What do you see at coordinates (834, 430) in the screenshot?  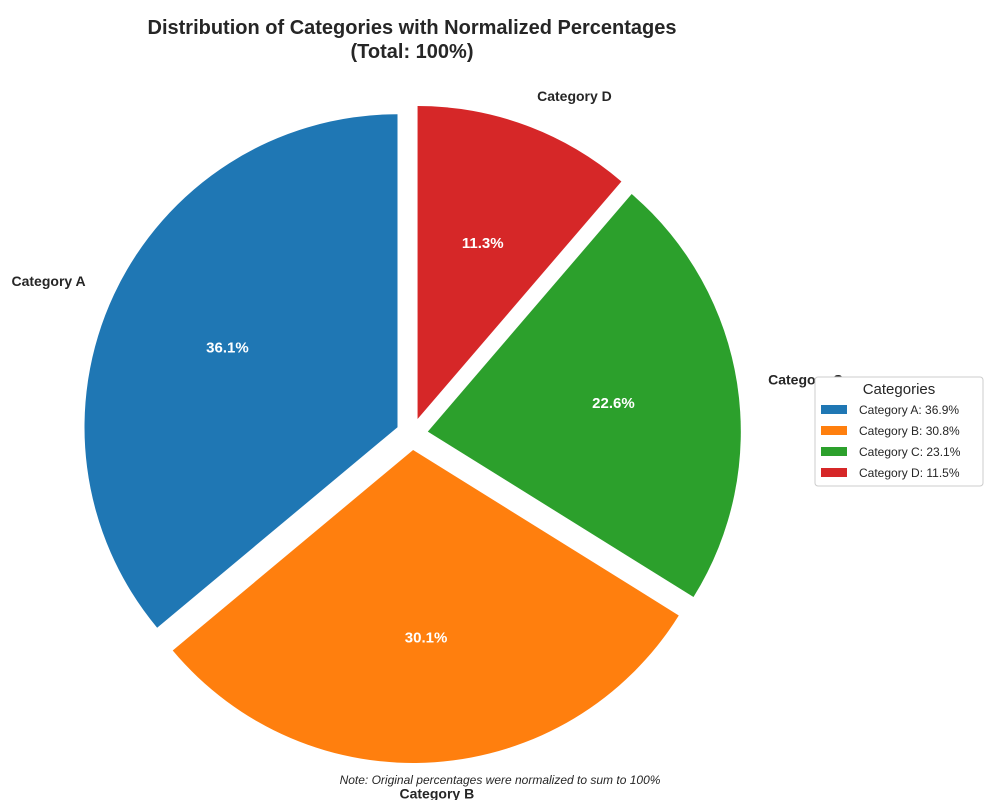 I see `legend-swatch-category-b` at bounding box center [834, 430].